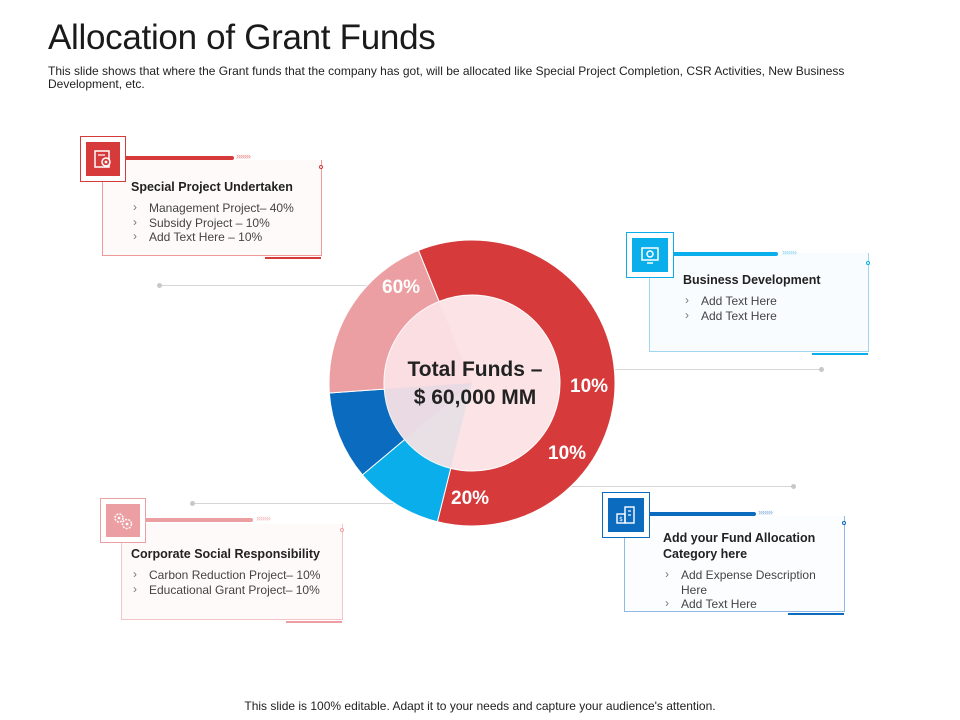 The width and height of the screenshot is (960, 720). I want to click on gear-screen-icon, so click(650, 255).